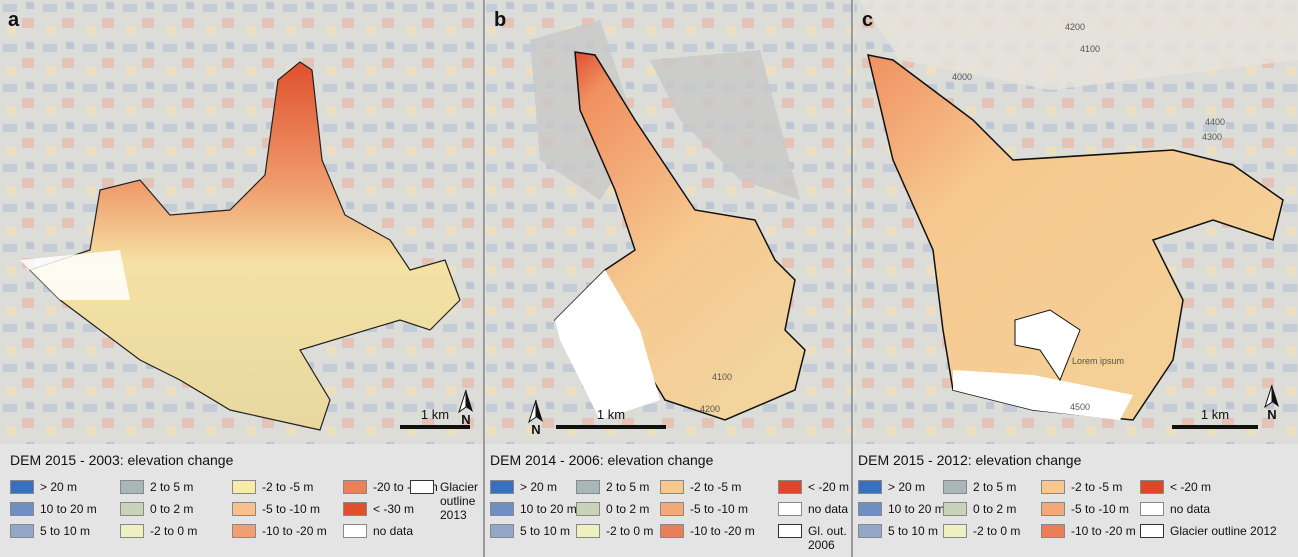 The height and width of the screenshot is (557, 1298). I want to click on panel-letter: a, so click(14, 20).